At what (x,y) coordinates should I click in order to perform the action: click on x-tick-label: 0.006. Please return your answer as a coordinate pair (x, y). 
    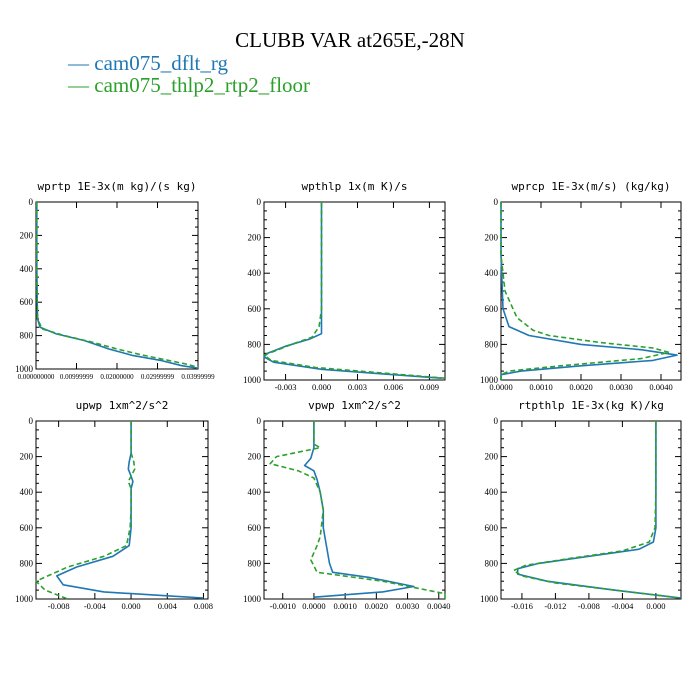
    Looking at the image, I should click on (393, 387).